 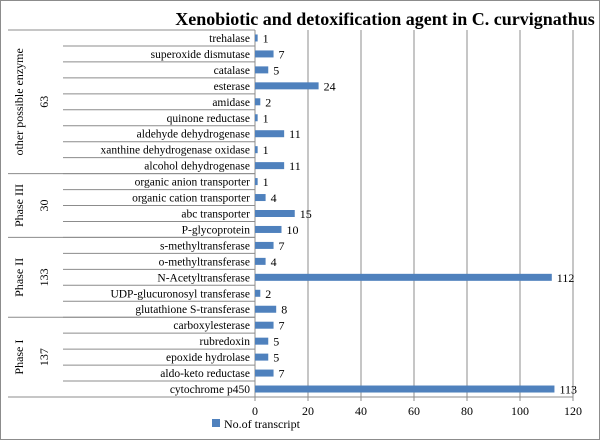 I want to click on category-label: catalase, so click(x=232, y=71).